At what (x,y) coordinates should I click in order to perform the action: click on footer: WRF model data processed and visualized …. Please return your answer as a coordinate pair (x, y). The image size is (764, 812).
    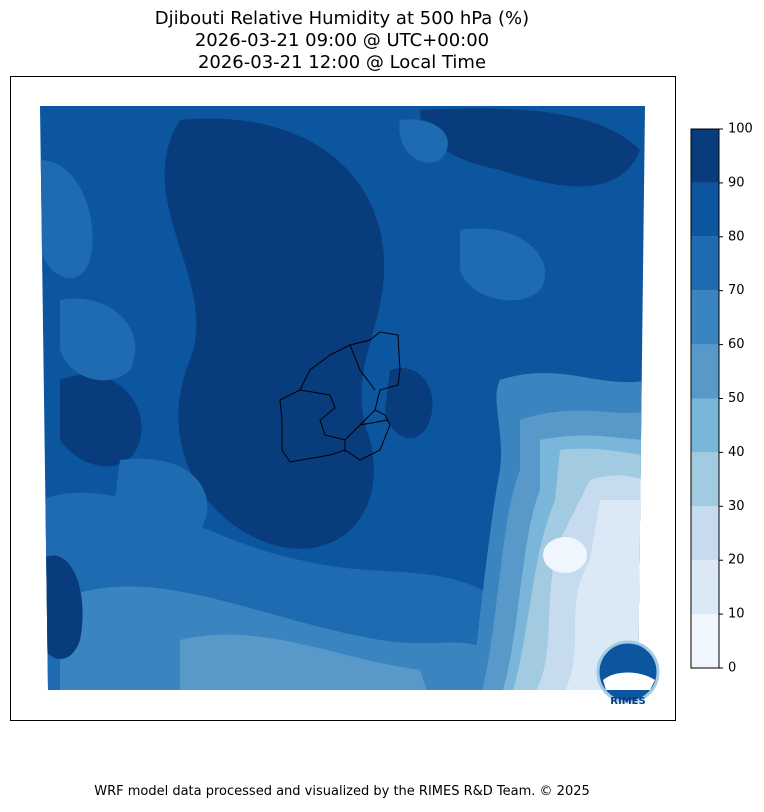
    Looking at the image, I should click on (342, 791).